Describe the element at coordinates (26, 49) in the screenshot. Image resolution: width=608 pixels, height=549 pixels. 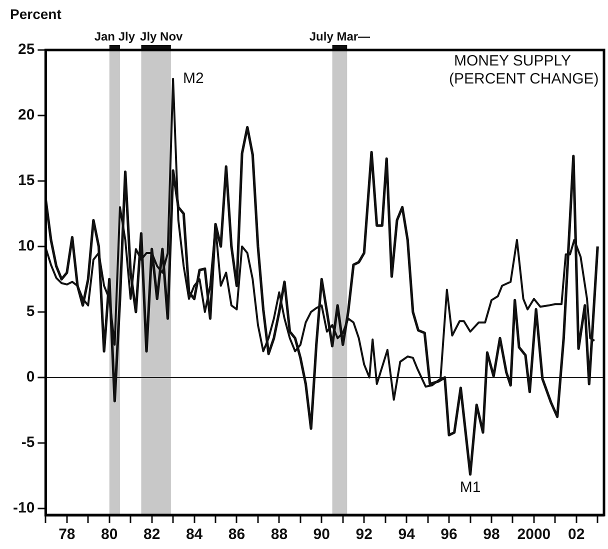
I see `y-tick-label: 25` at that location.